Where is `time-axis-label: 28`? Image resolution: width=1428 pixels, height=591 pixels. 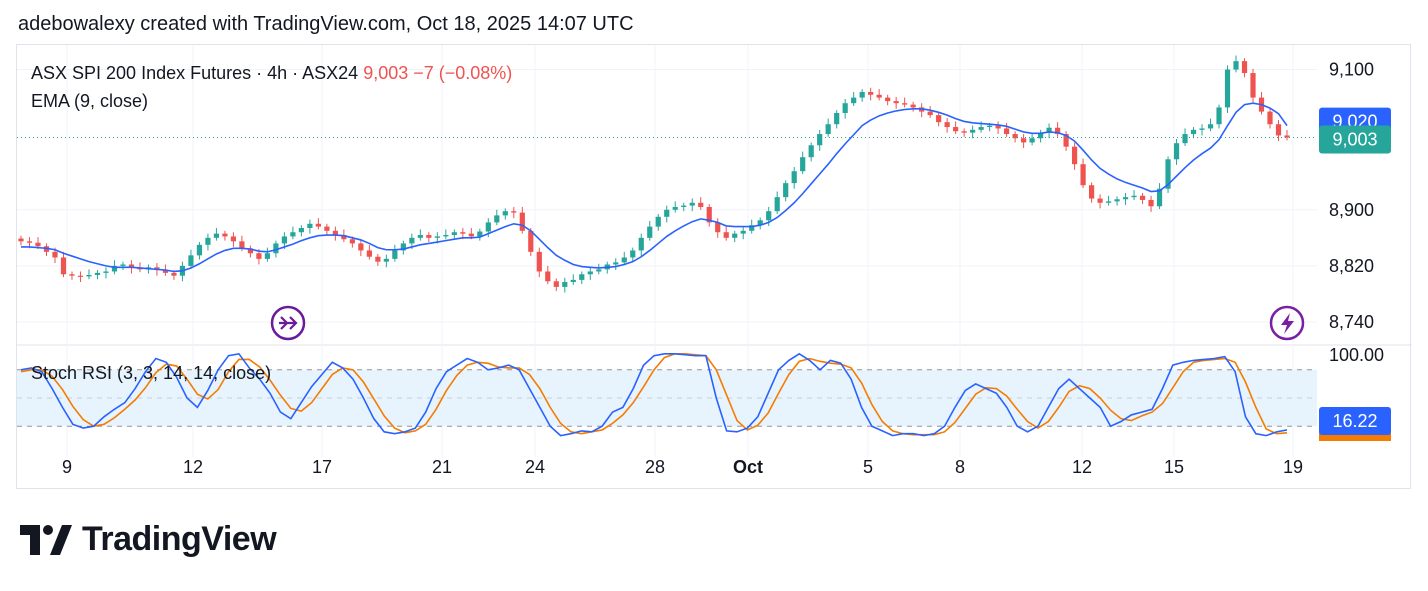 time-axis-label: 28 is located at coordinates (655, 467).